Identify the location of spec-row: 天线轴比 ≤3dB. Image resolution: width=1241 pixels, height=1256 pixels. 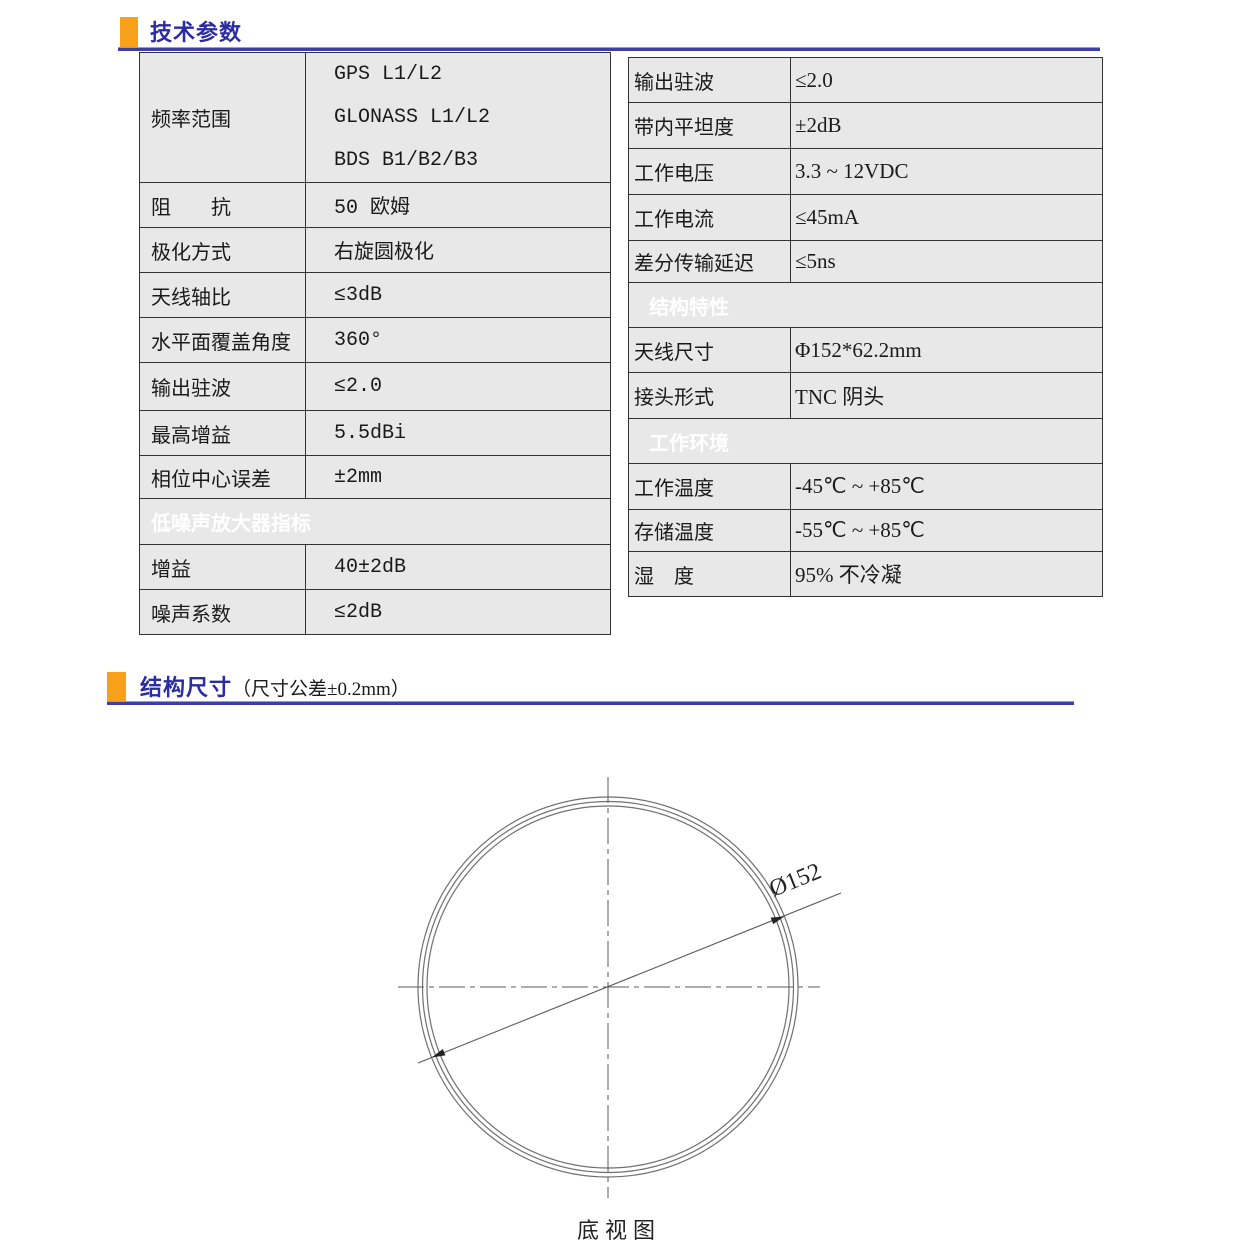
(375, 295).